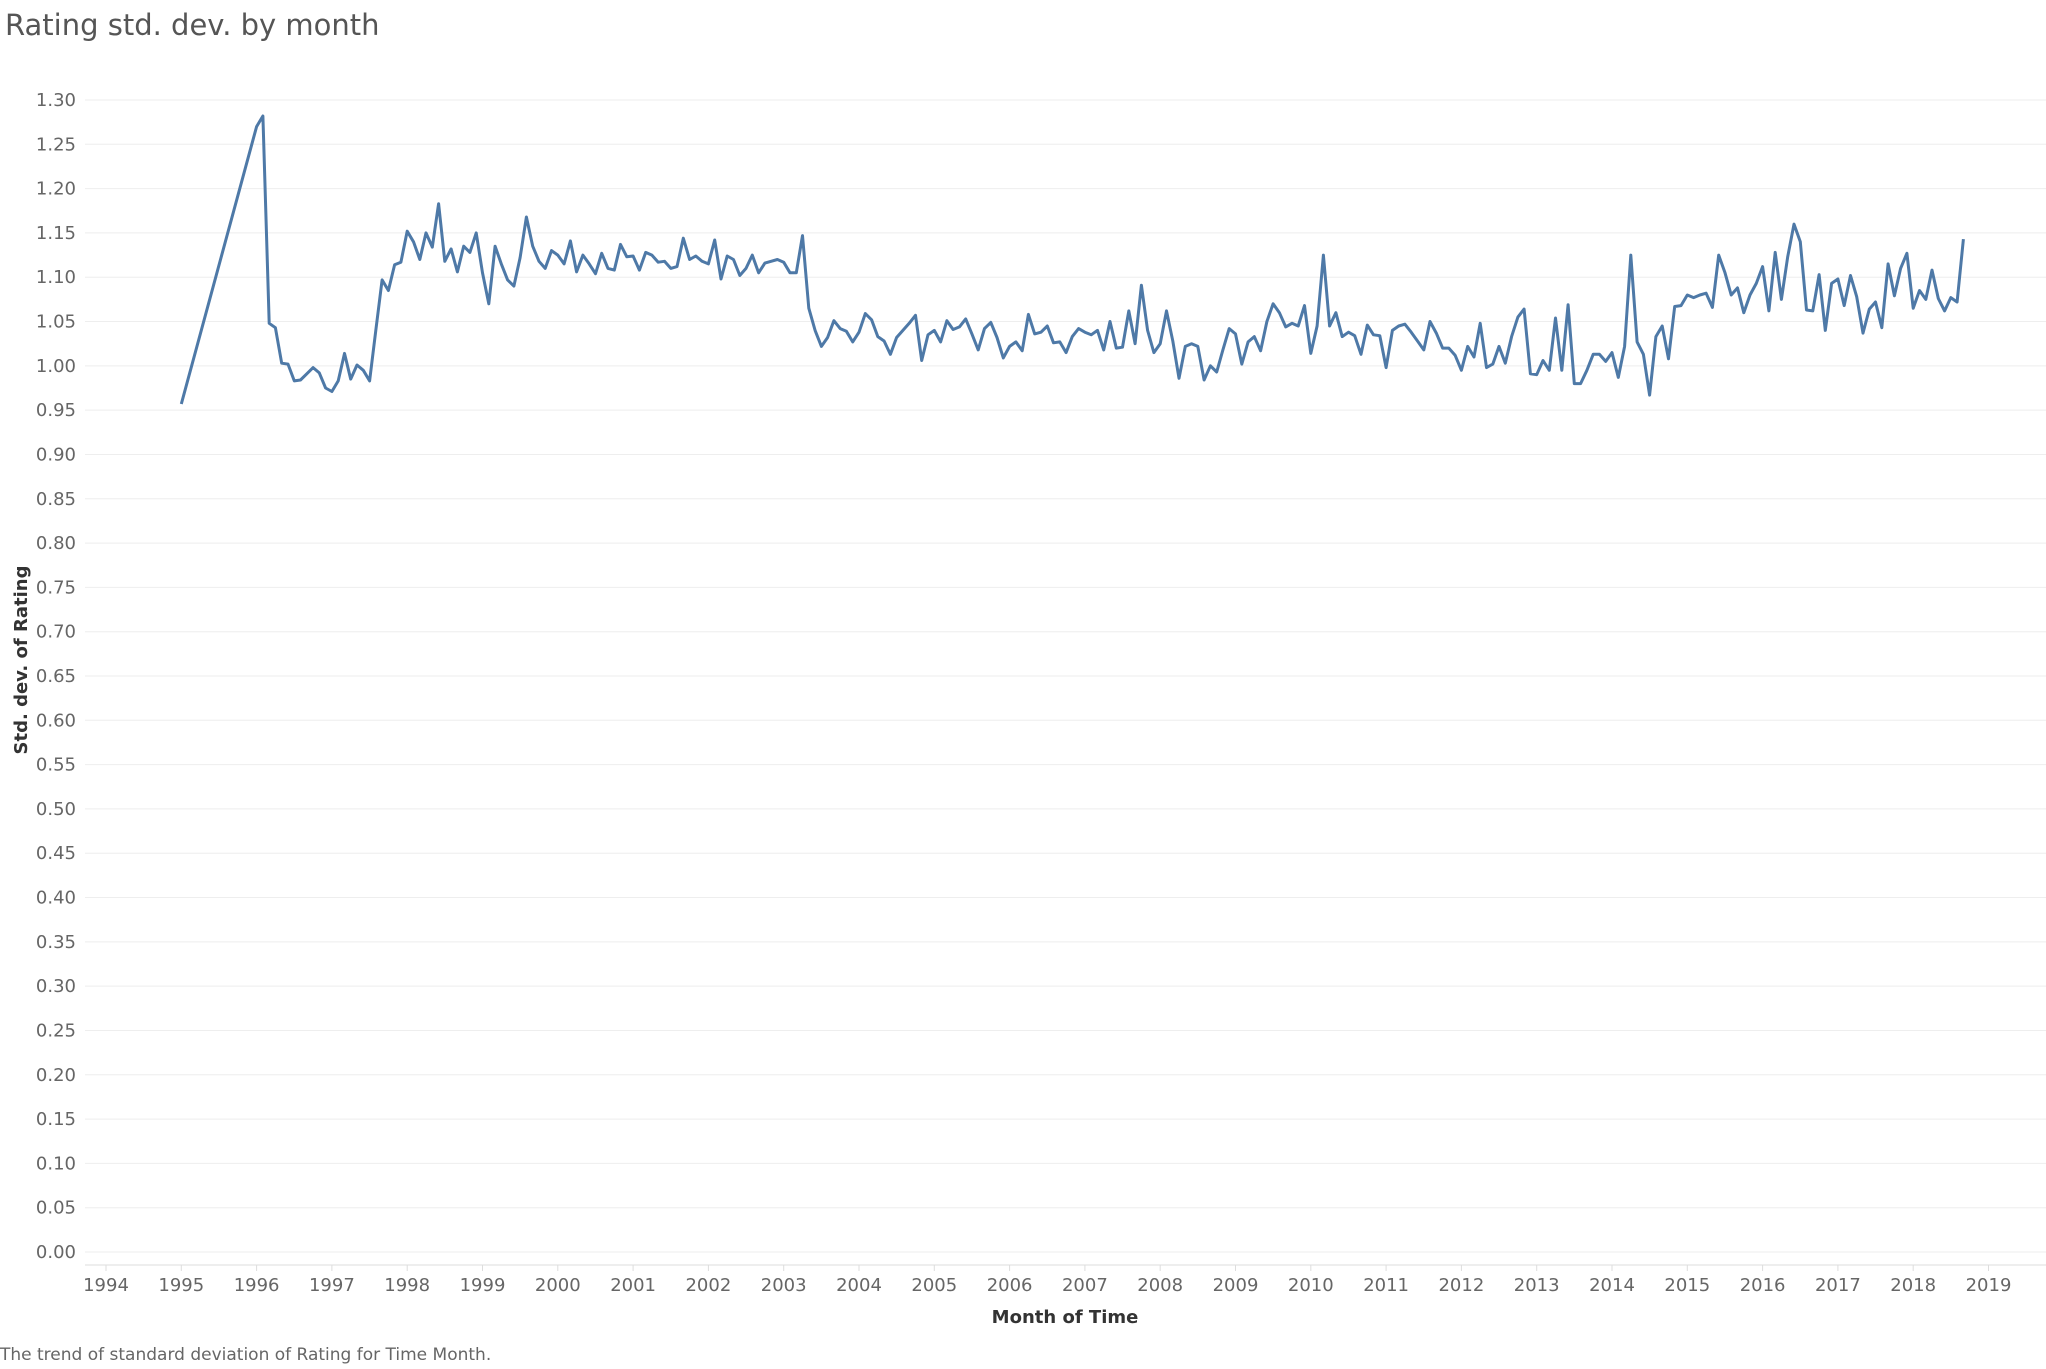 Image resolution: width=2046 pixels, height=1369 pixels. Describe the element at coordinates (1838, 1285) in the screenshot. I see `x-tick-label: 2017` at that location.